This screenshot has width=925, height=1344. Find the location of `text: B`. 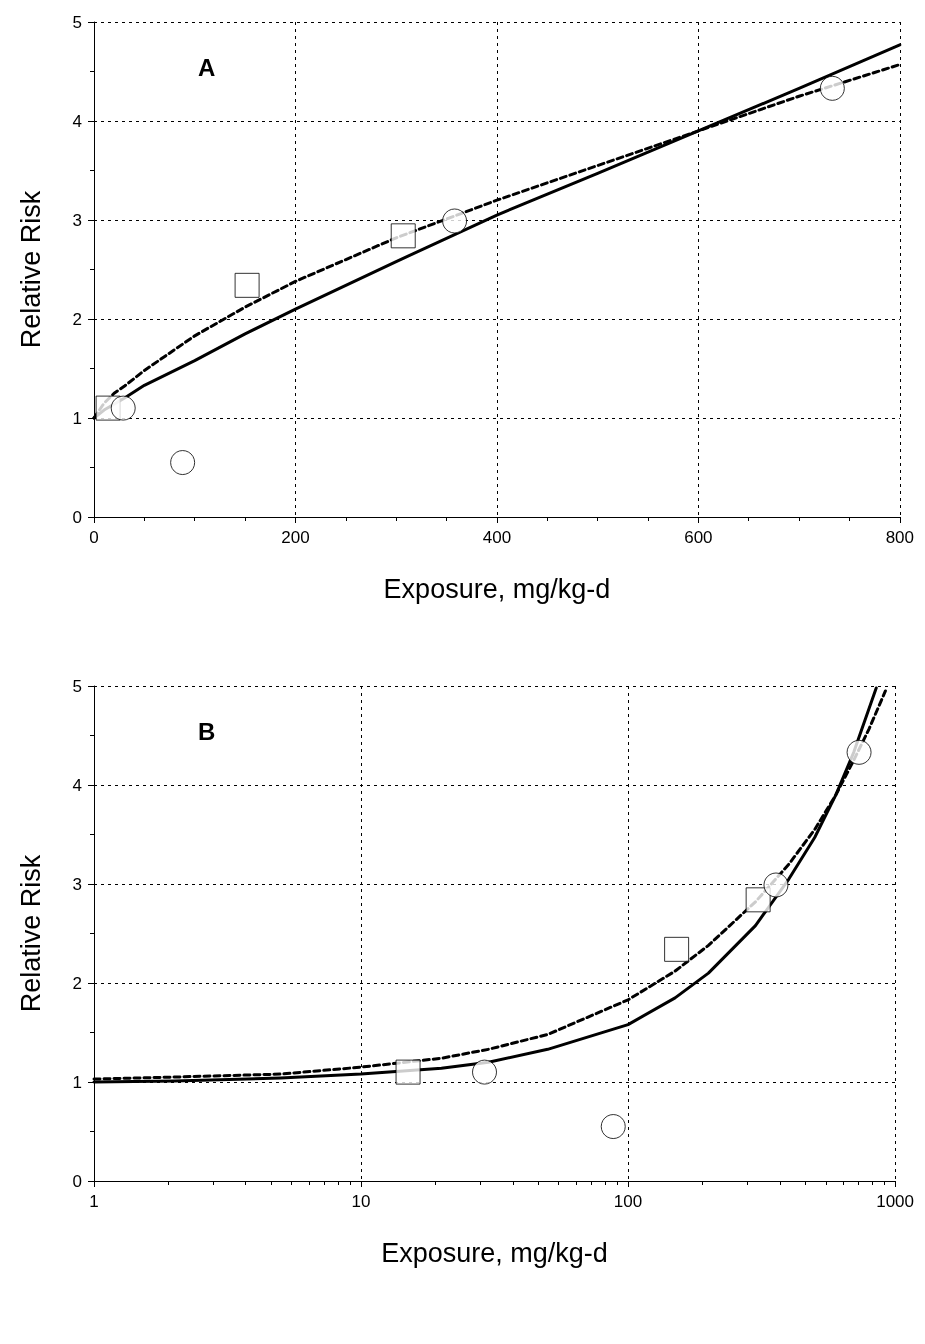

text: B is located at coordinates (207, 731).